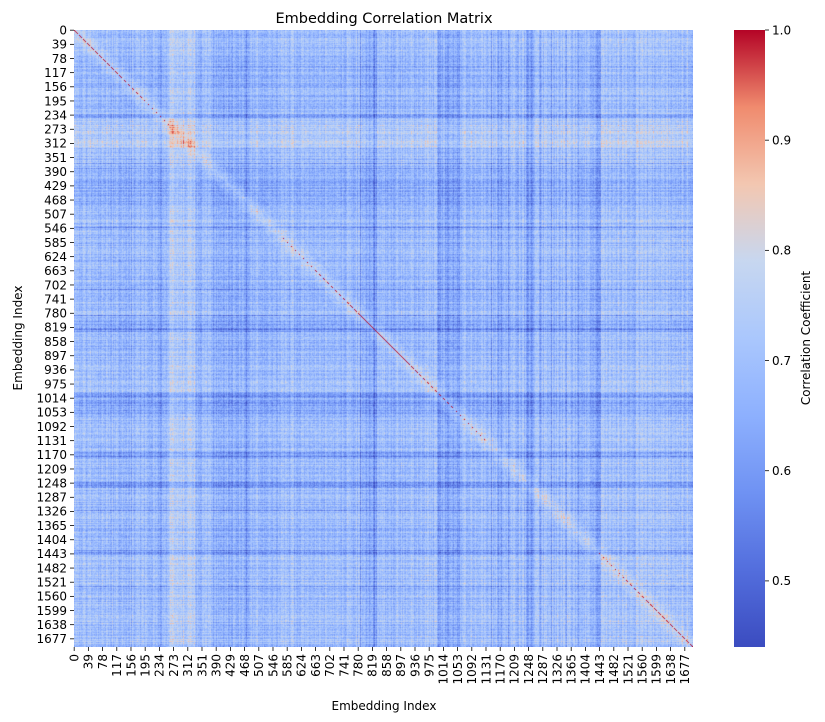 This screenshot has width=825, height=722. Describe the element at coordinates (781, 581) in the screenshot. I see `colorbar-tick-label: 0.5` at that location.